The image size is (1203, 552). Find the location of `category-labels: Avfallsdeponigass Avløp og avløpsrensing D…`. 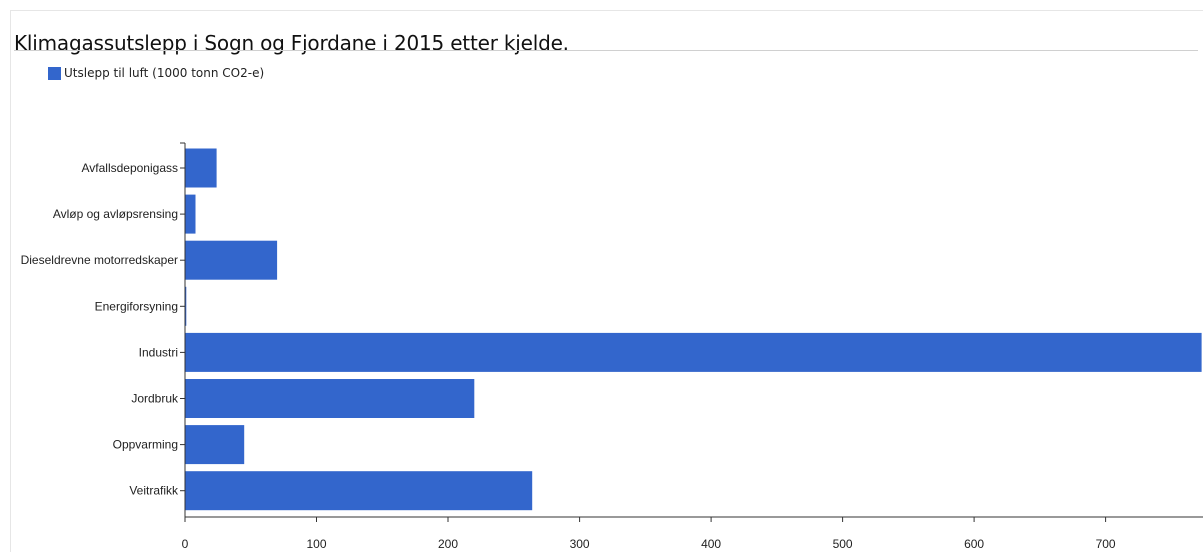

category-labels: Avfallsdeponigass Avløp og avløpsrensing D… is located at coordinates (100, 329).